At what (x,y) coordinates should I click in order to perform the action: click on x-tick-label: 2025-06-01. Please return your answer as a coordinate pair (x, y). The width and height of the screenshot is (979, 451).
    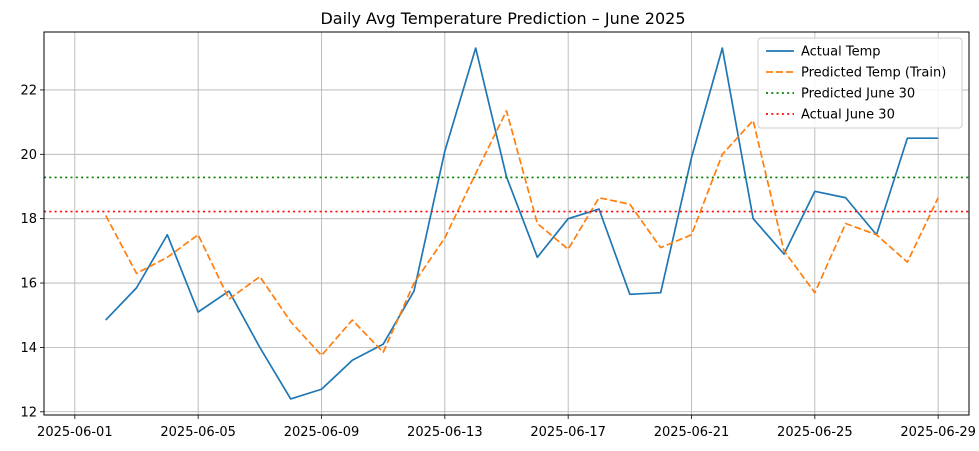
    Looking at the image, I should click on (75, 432).